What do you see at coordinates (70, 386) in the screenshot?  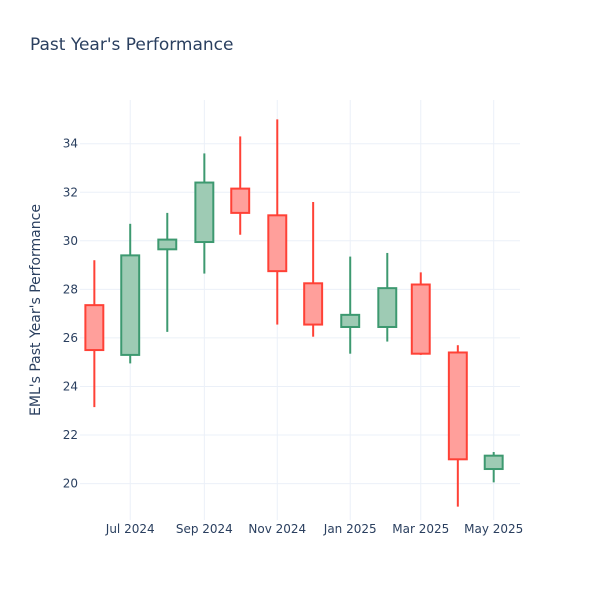 I see `y-tick-label: 24` at bounding box center [70, 386].